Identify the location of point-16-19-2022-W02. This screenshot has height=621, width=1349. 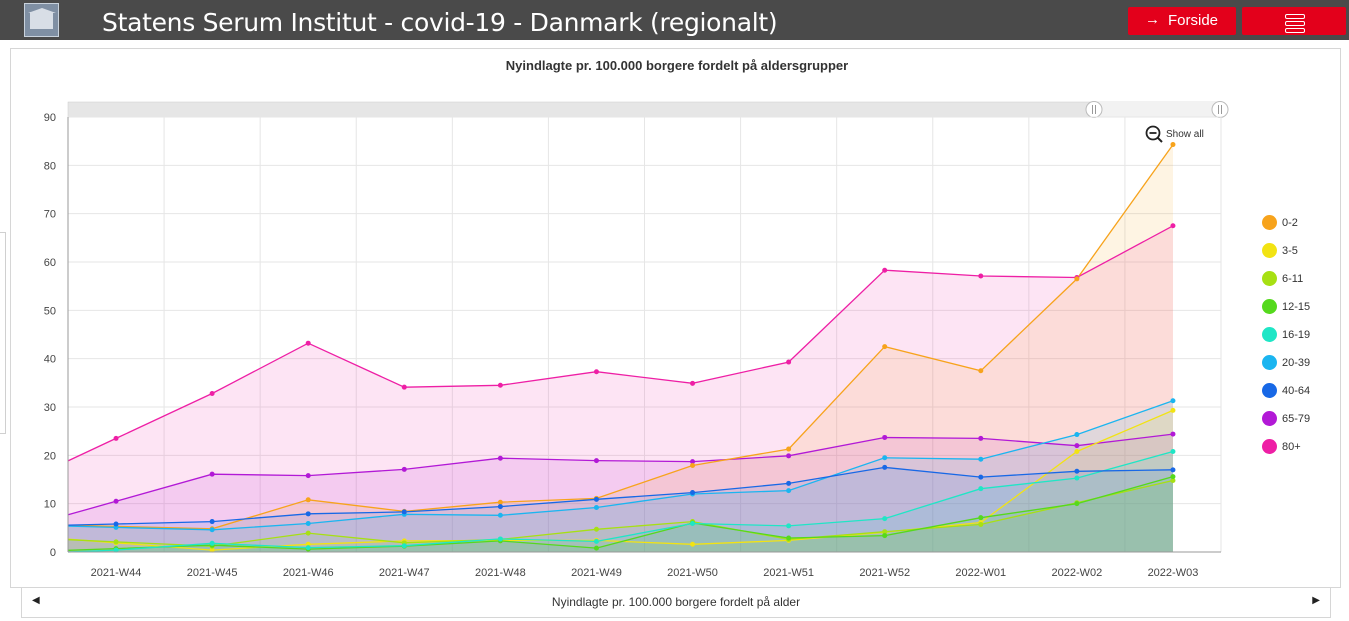
(1077, 478).